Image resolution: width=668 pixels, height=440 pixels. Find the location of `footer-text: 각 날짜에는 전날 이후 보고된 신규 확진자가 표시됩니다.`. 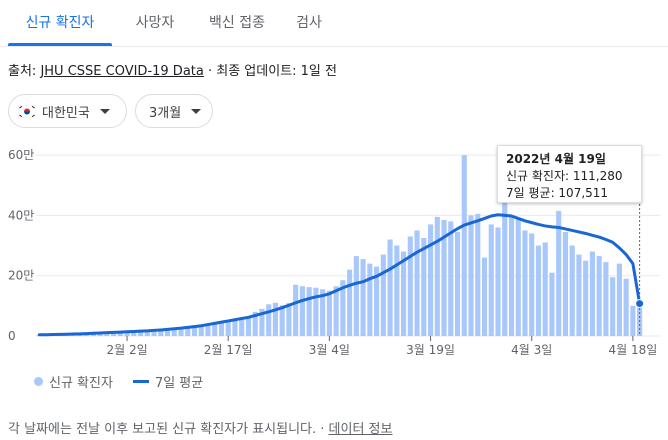

footer-text: 각 날짜에는 전날 이후 보고된 신규 확진자가 표시됩니다. is located at coordinates (162, 429).